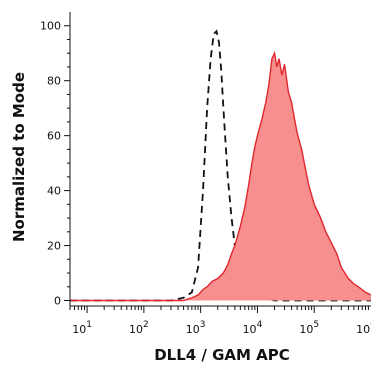 The width and height of the screenshot is (371, 371). I want to click on x-tick-label: 10¹, so click(82, 328).